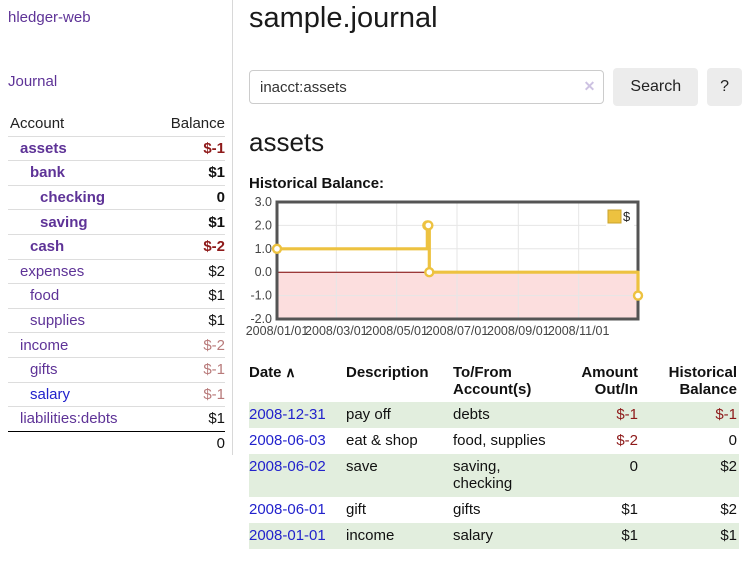  Describe the element at coordinates (263, 202) in the screenshot. I see `y-axis-tick-label: 3.0` at that location.